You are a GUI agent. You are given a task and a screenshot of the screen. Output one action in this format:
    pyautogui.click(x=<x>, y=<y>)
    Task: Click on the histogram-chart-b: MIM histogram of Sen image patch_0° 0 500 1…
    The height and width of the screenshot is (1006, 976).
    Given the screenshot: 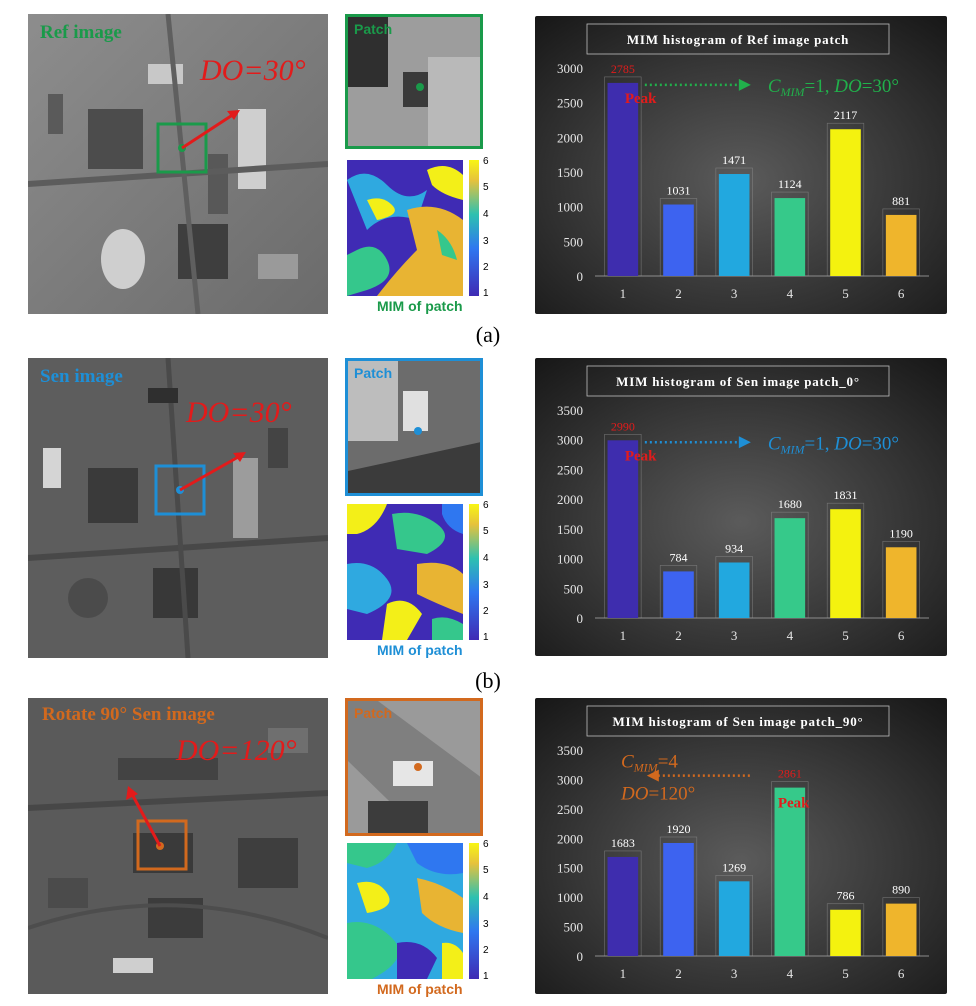 What is the action you would take?
    pyautogui.click(x=741, y=507)
    